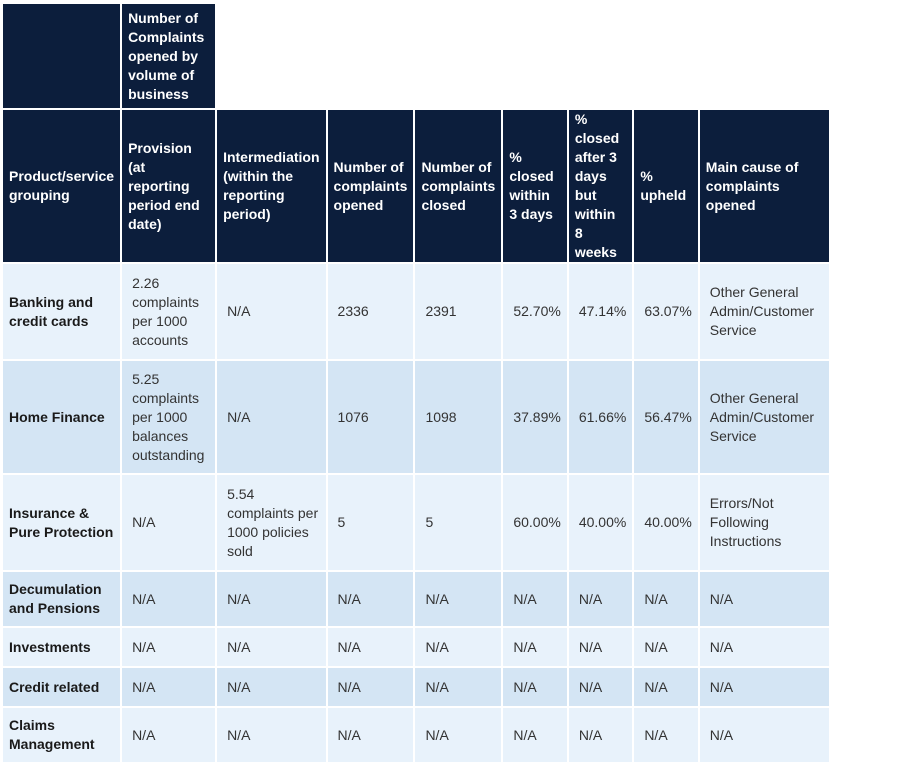  Describe the element at coordinates (169, 186) in the screenshot. I see `col-header-provision: Provision (at reporting period end date)` at that location.